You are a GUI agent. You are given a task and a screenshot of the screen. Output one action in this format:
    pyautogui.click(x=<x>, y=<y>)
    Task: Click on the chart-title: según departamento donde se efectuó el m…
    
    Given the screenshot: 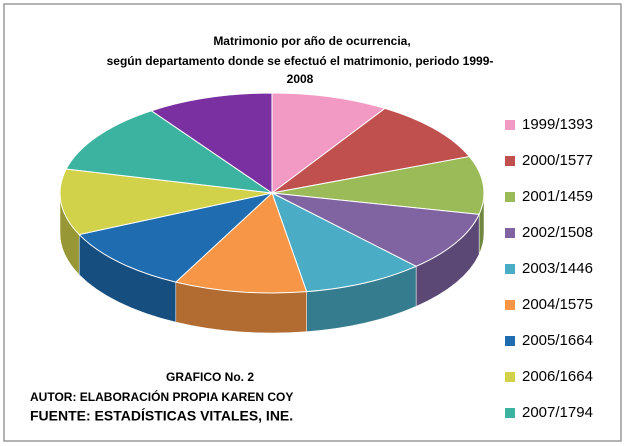 What is the action you would take?
    pyautogui.click(x=300, y=61)
    